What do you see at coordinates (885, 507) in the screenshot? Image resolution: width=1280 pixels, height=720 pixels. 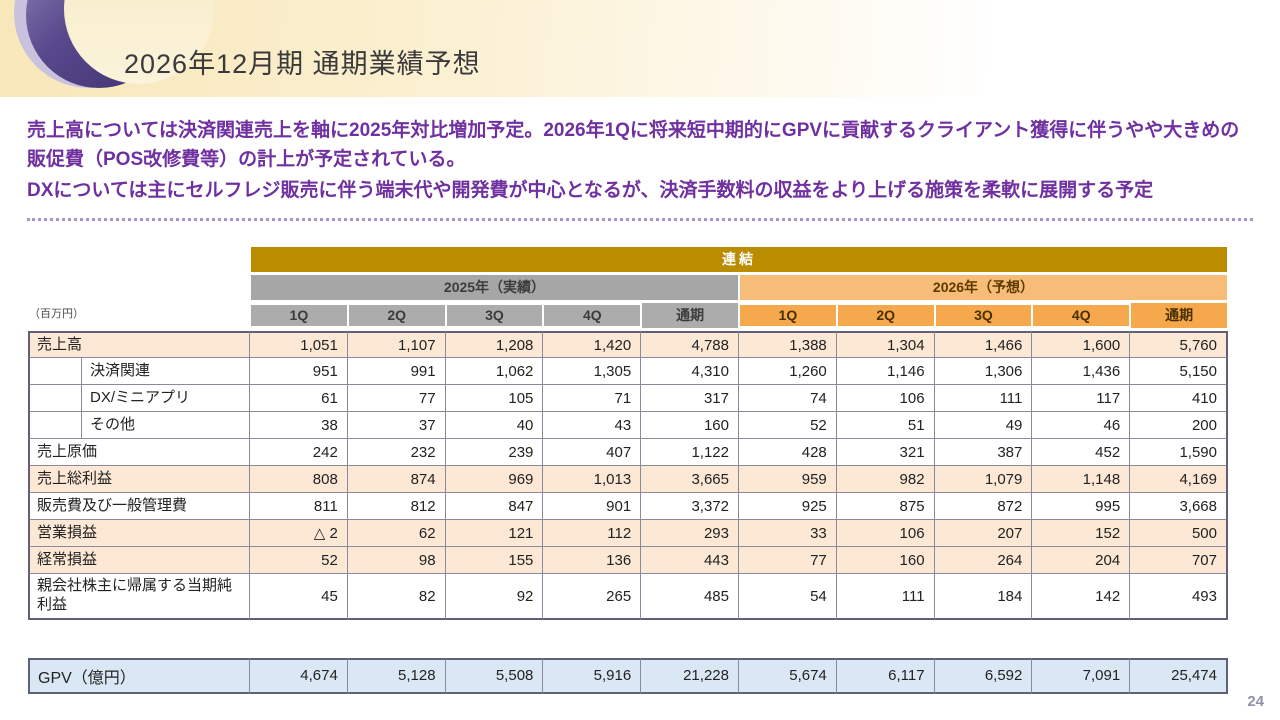 I see `value-cell: 875` at bounding box center [885, 507].